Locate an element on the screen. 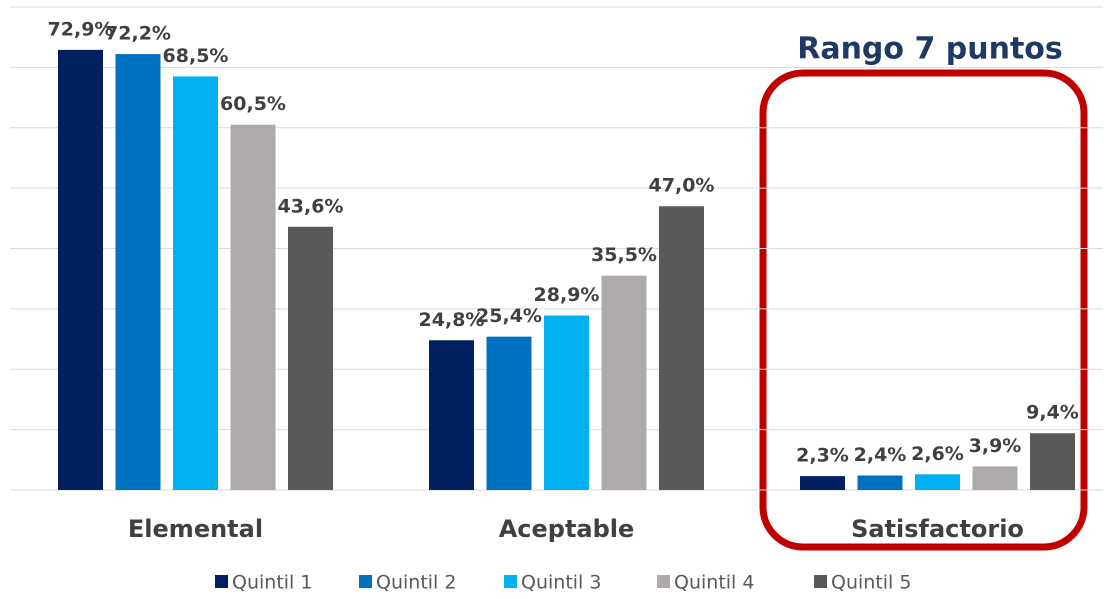 This screenshot has width=1112, height=599. legend-label: Quintil 3 is located at coordinates (561, 583).